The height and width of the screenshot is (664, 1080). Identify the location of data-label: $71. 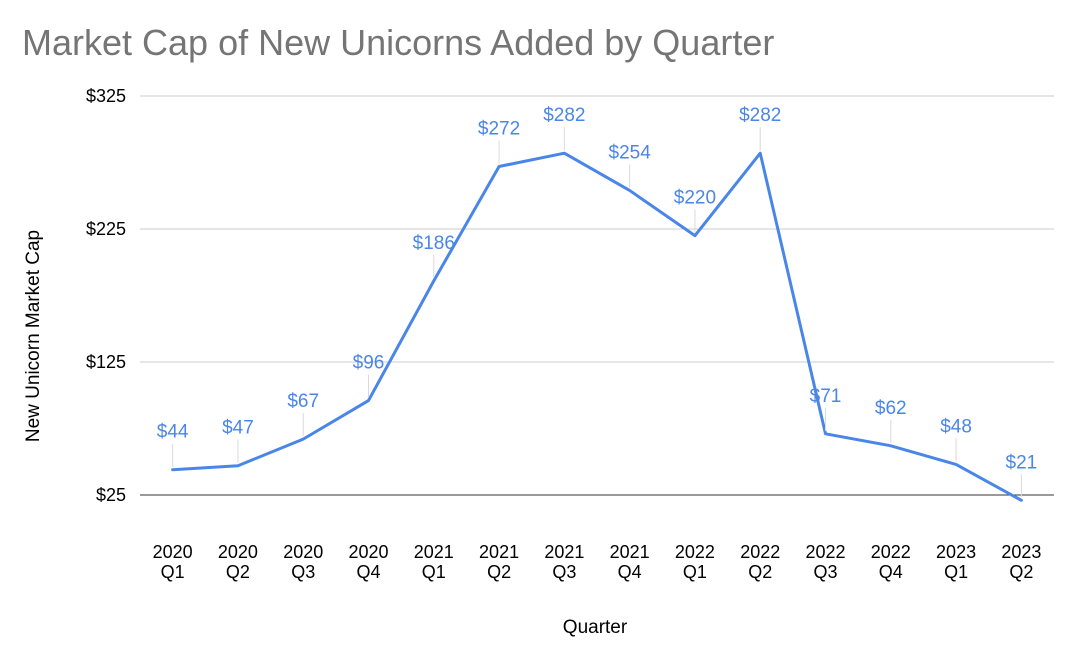
(826, 396).